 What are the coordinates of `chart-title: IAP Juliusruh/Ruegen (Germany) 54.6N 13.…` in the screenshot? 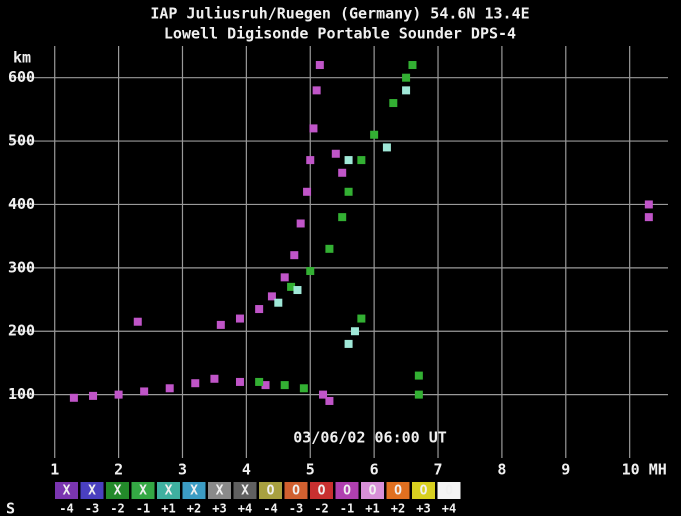 It's located at (339, 14).